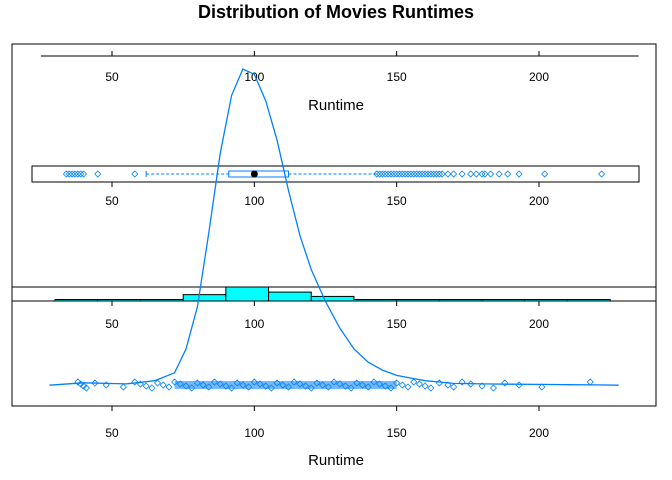  What do you see at coordinates (339, 67) in the screenshot?
I see `boxplot-top-axis: 50 100 150 200` at bounding box center [339, 67].